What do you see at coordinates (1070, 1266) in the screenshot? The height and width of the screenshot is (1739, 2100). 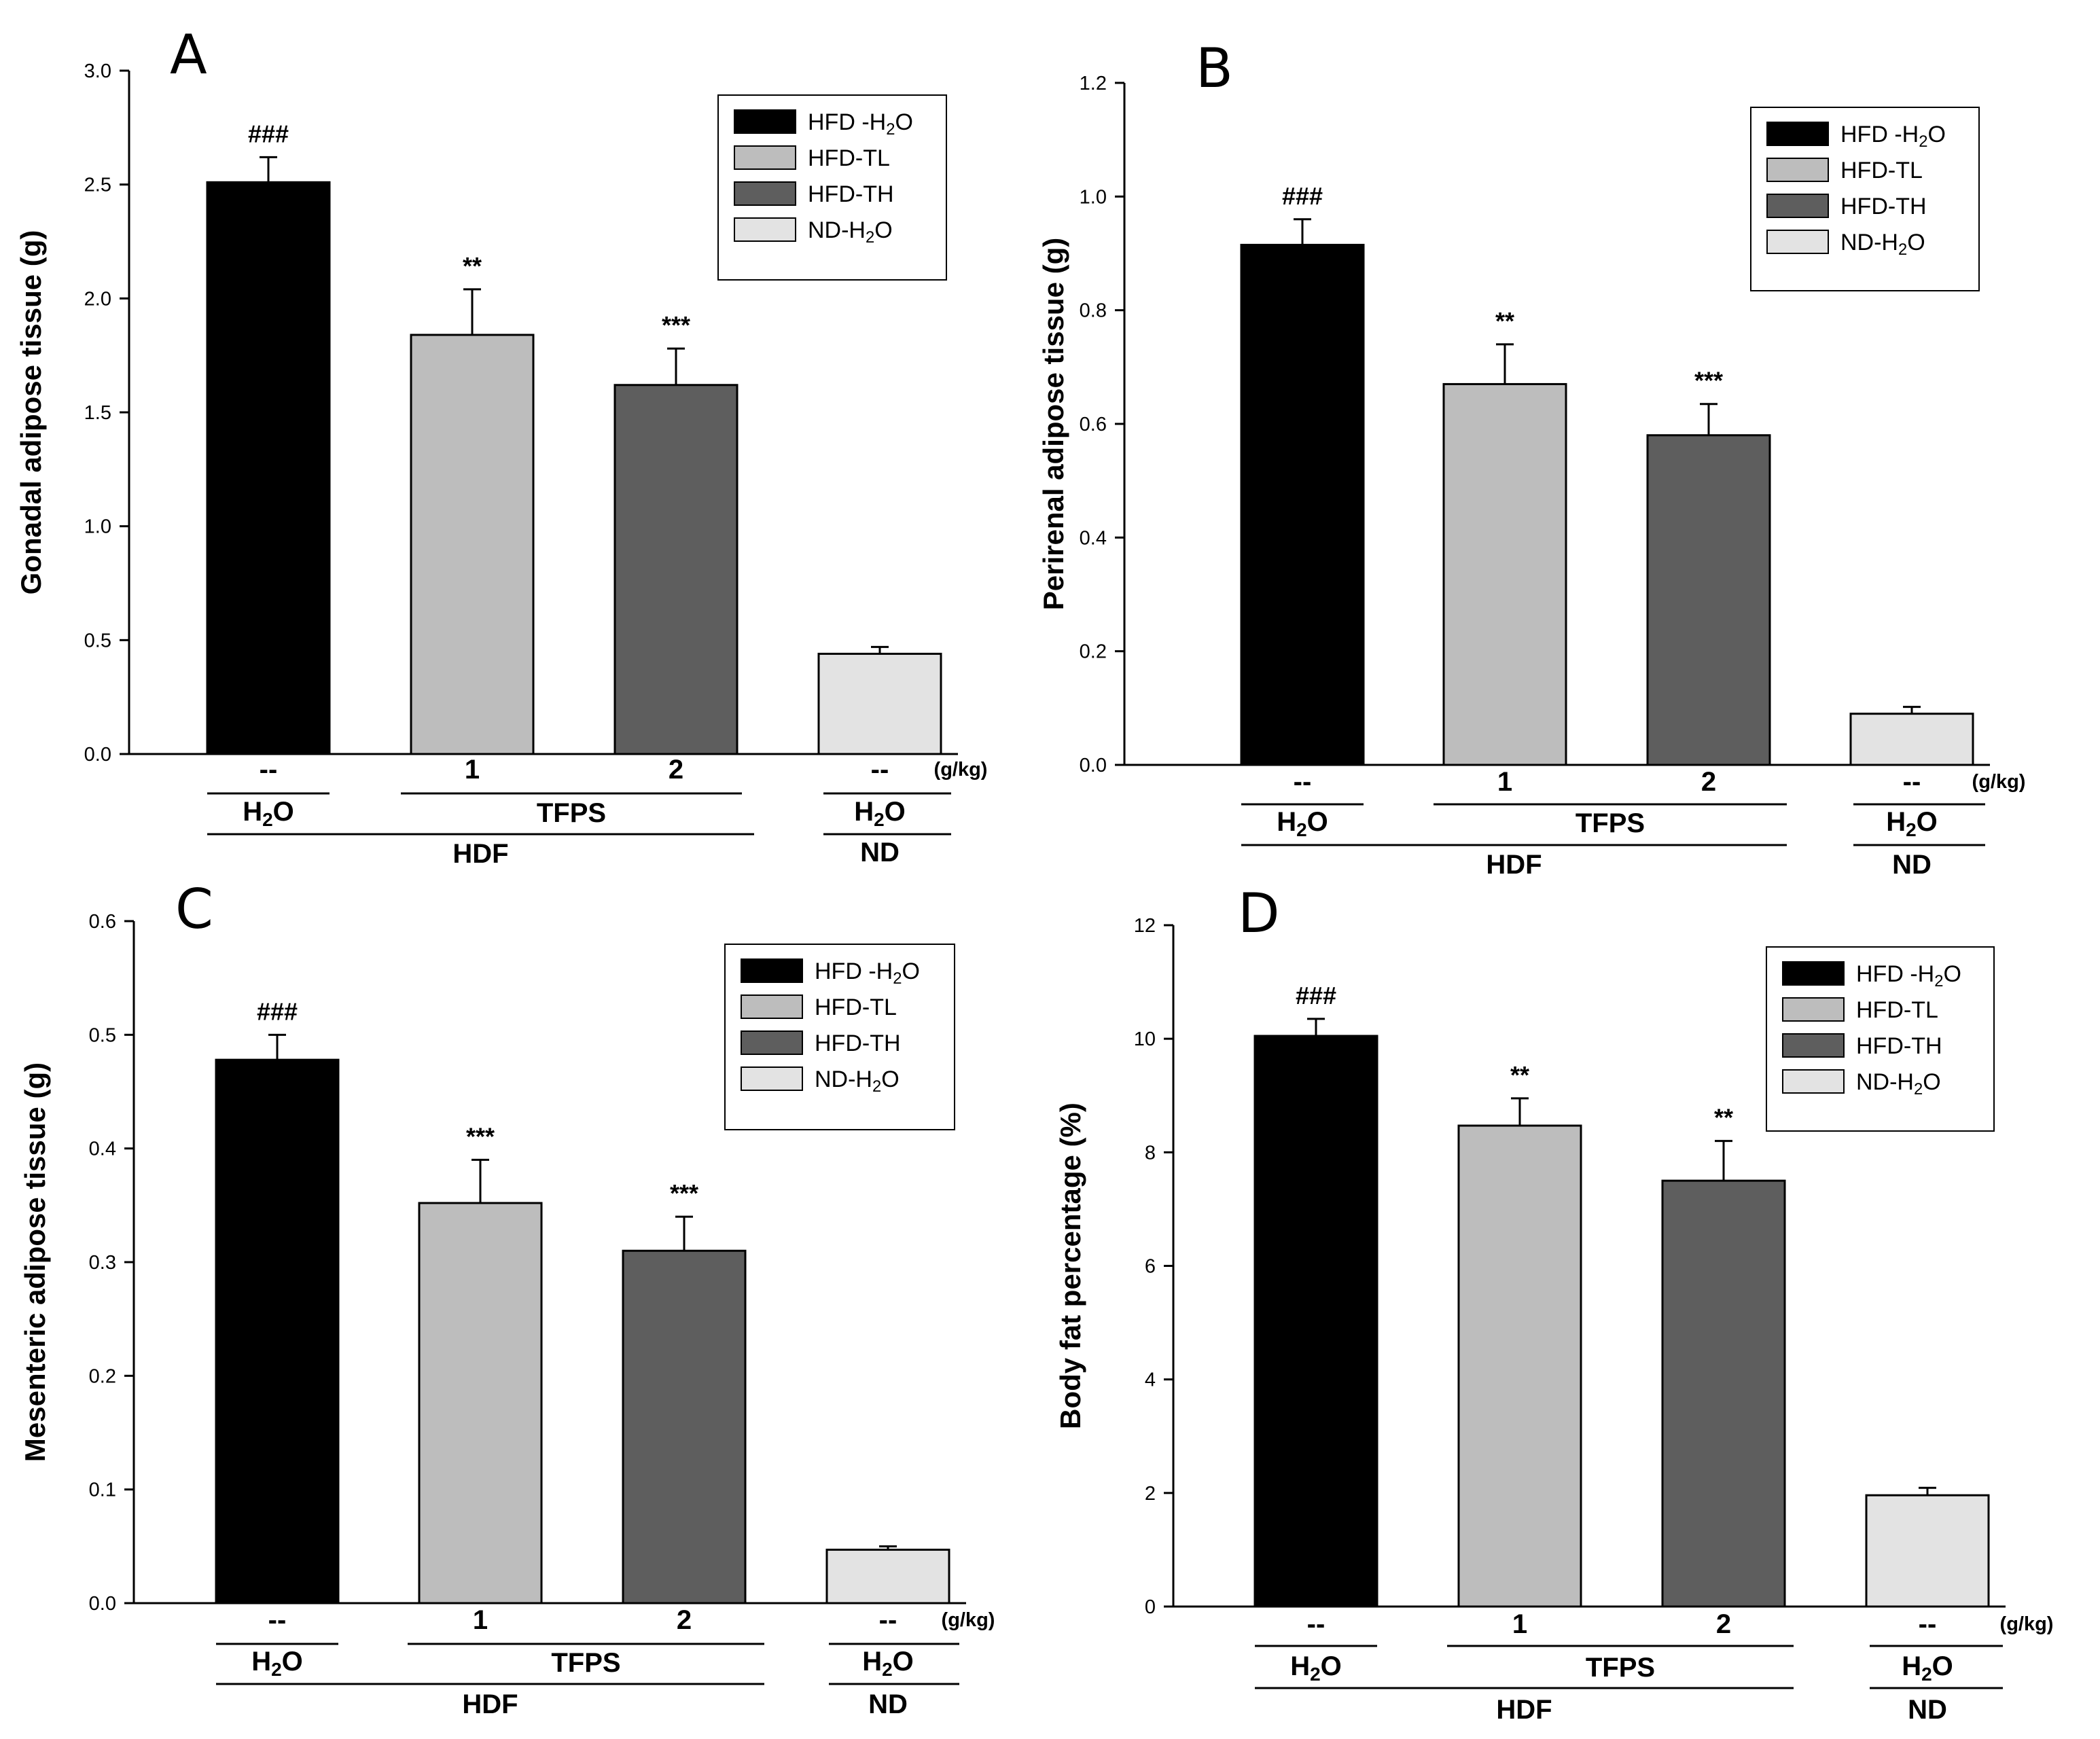 I see `y-axis-title: Body fat percentage (%)` at bounding box center [1070, 1266].